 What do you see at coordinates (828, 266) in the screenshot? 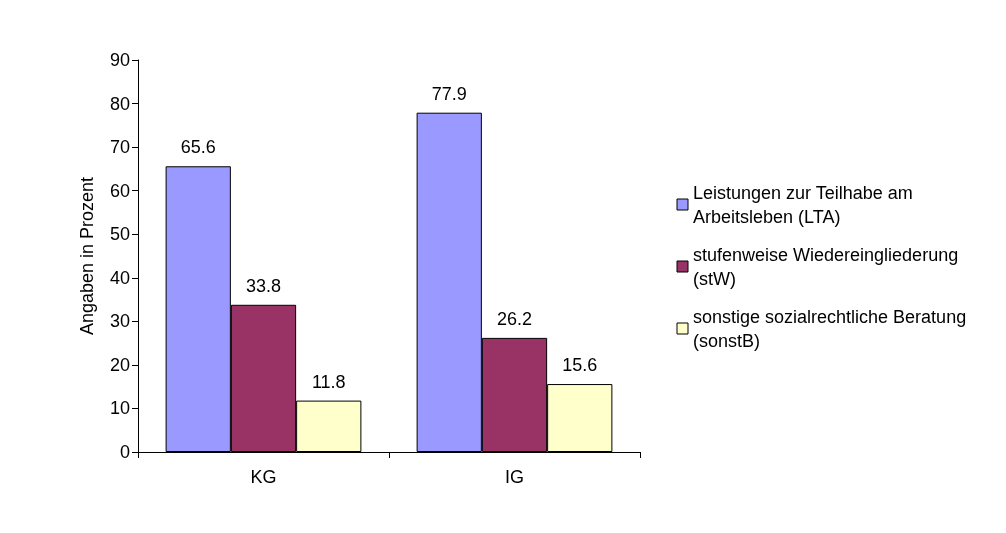
I see `legend-label: stufenweise Wiedereingliederung (stW)` at bounding box center [828, 266].